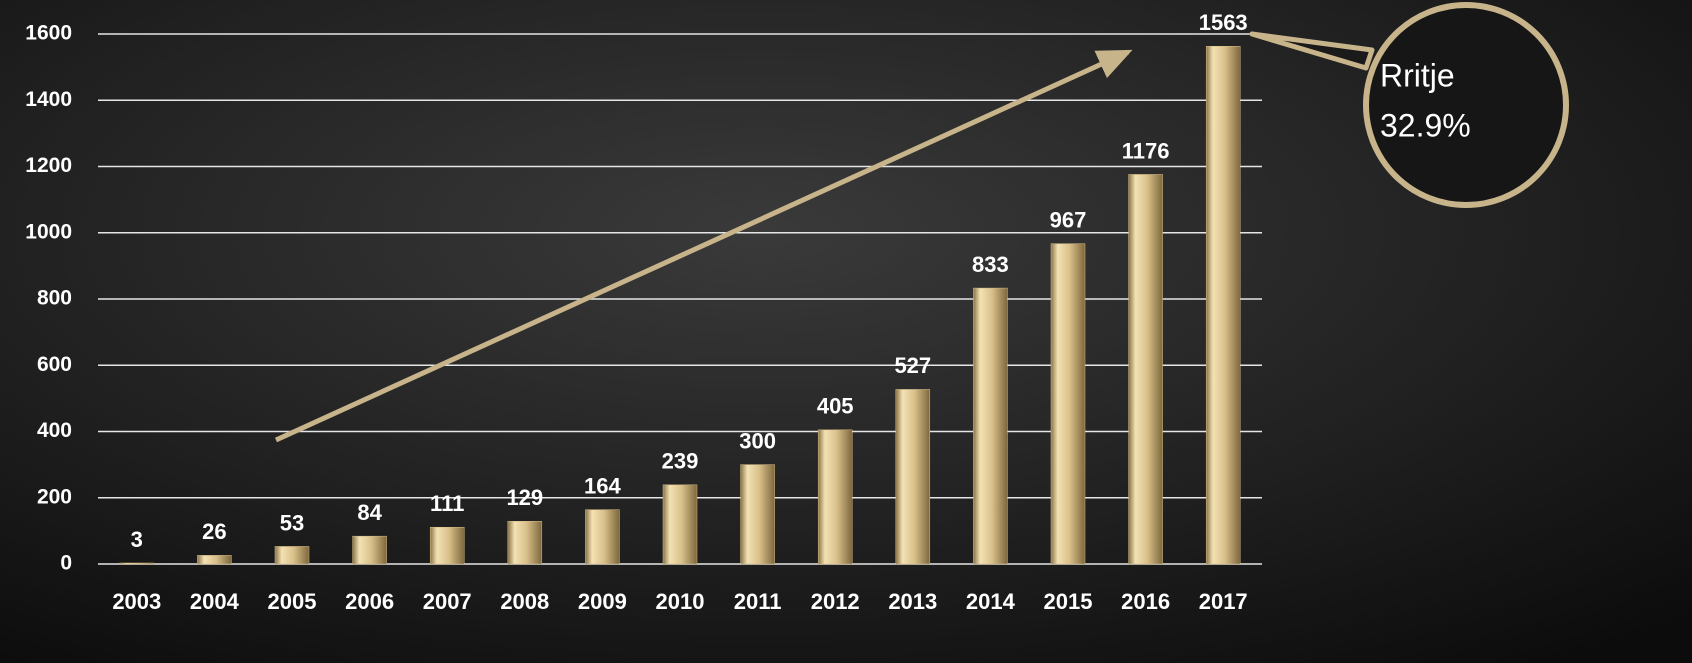 The height and width of the screenshot is (663, 1692). I want to click on value-label: 53, so click(292, 522).